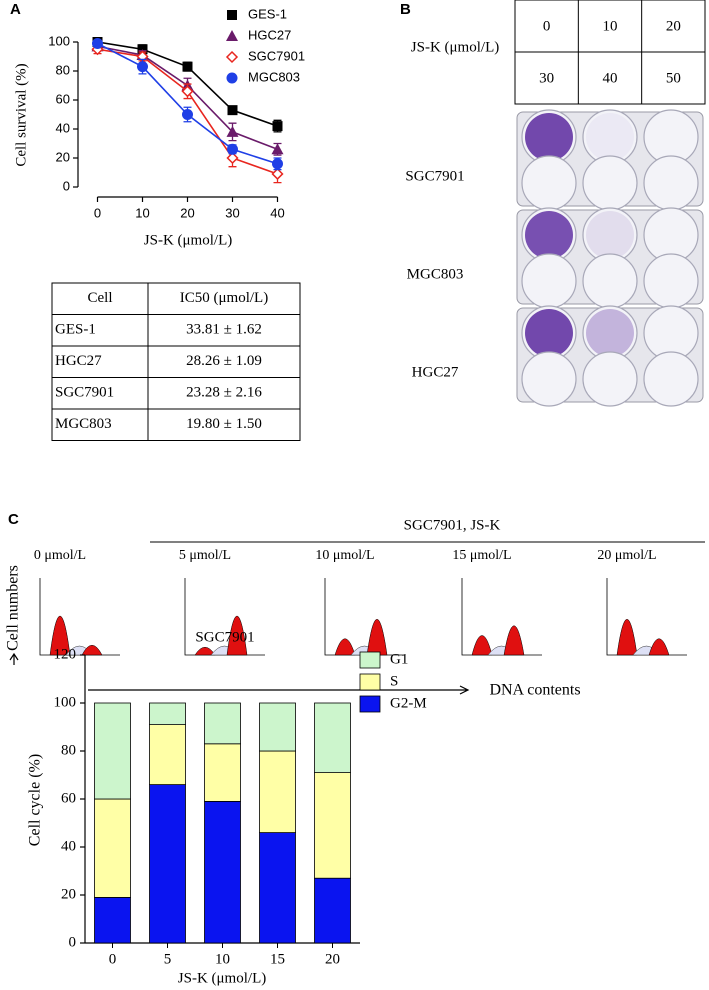 The height and width of the screenshot is (990, 709). I want to click on dose-label: 40, so click(610, 78).